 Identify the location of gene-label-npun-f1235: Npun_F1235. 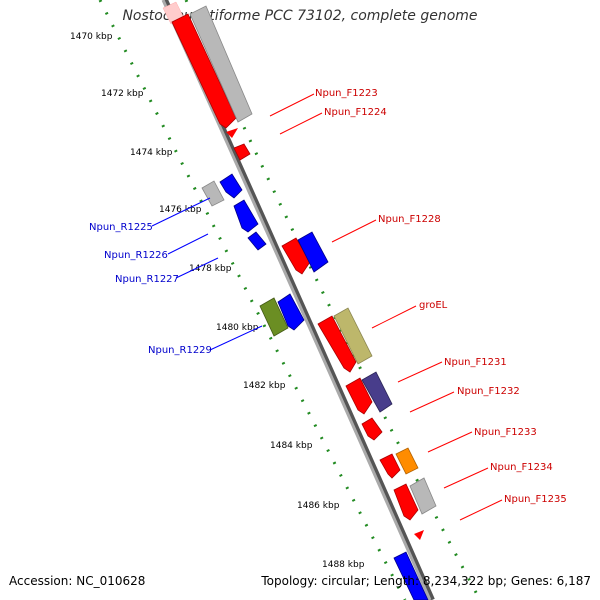
(535, 499).